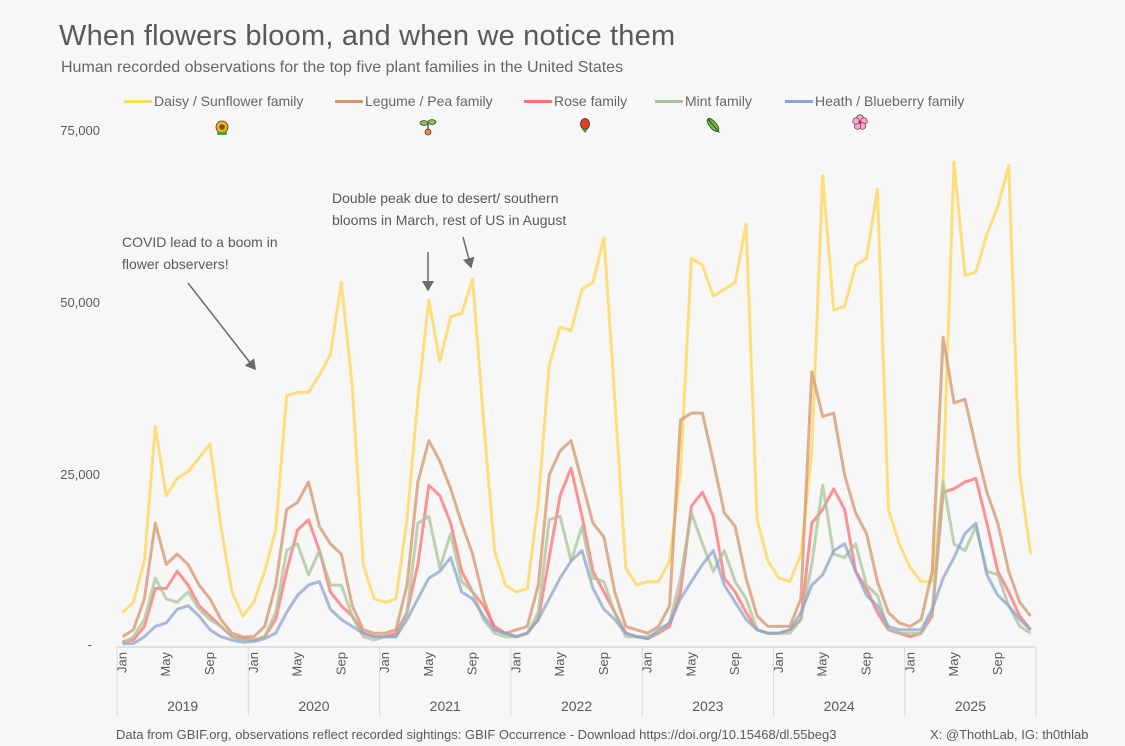  What do you see at coordinates (445, 198) in the screenshot?
I see `annotation-line: Double peak due to desert/ southern` at bounding box center [445, 198].